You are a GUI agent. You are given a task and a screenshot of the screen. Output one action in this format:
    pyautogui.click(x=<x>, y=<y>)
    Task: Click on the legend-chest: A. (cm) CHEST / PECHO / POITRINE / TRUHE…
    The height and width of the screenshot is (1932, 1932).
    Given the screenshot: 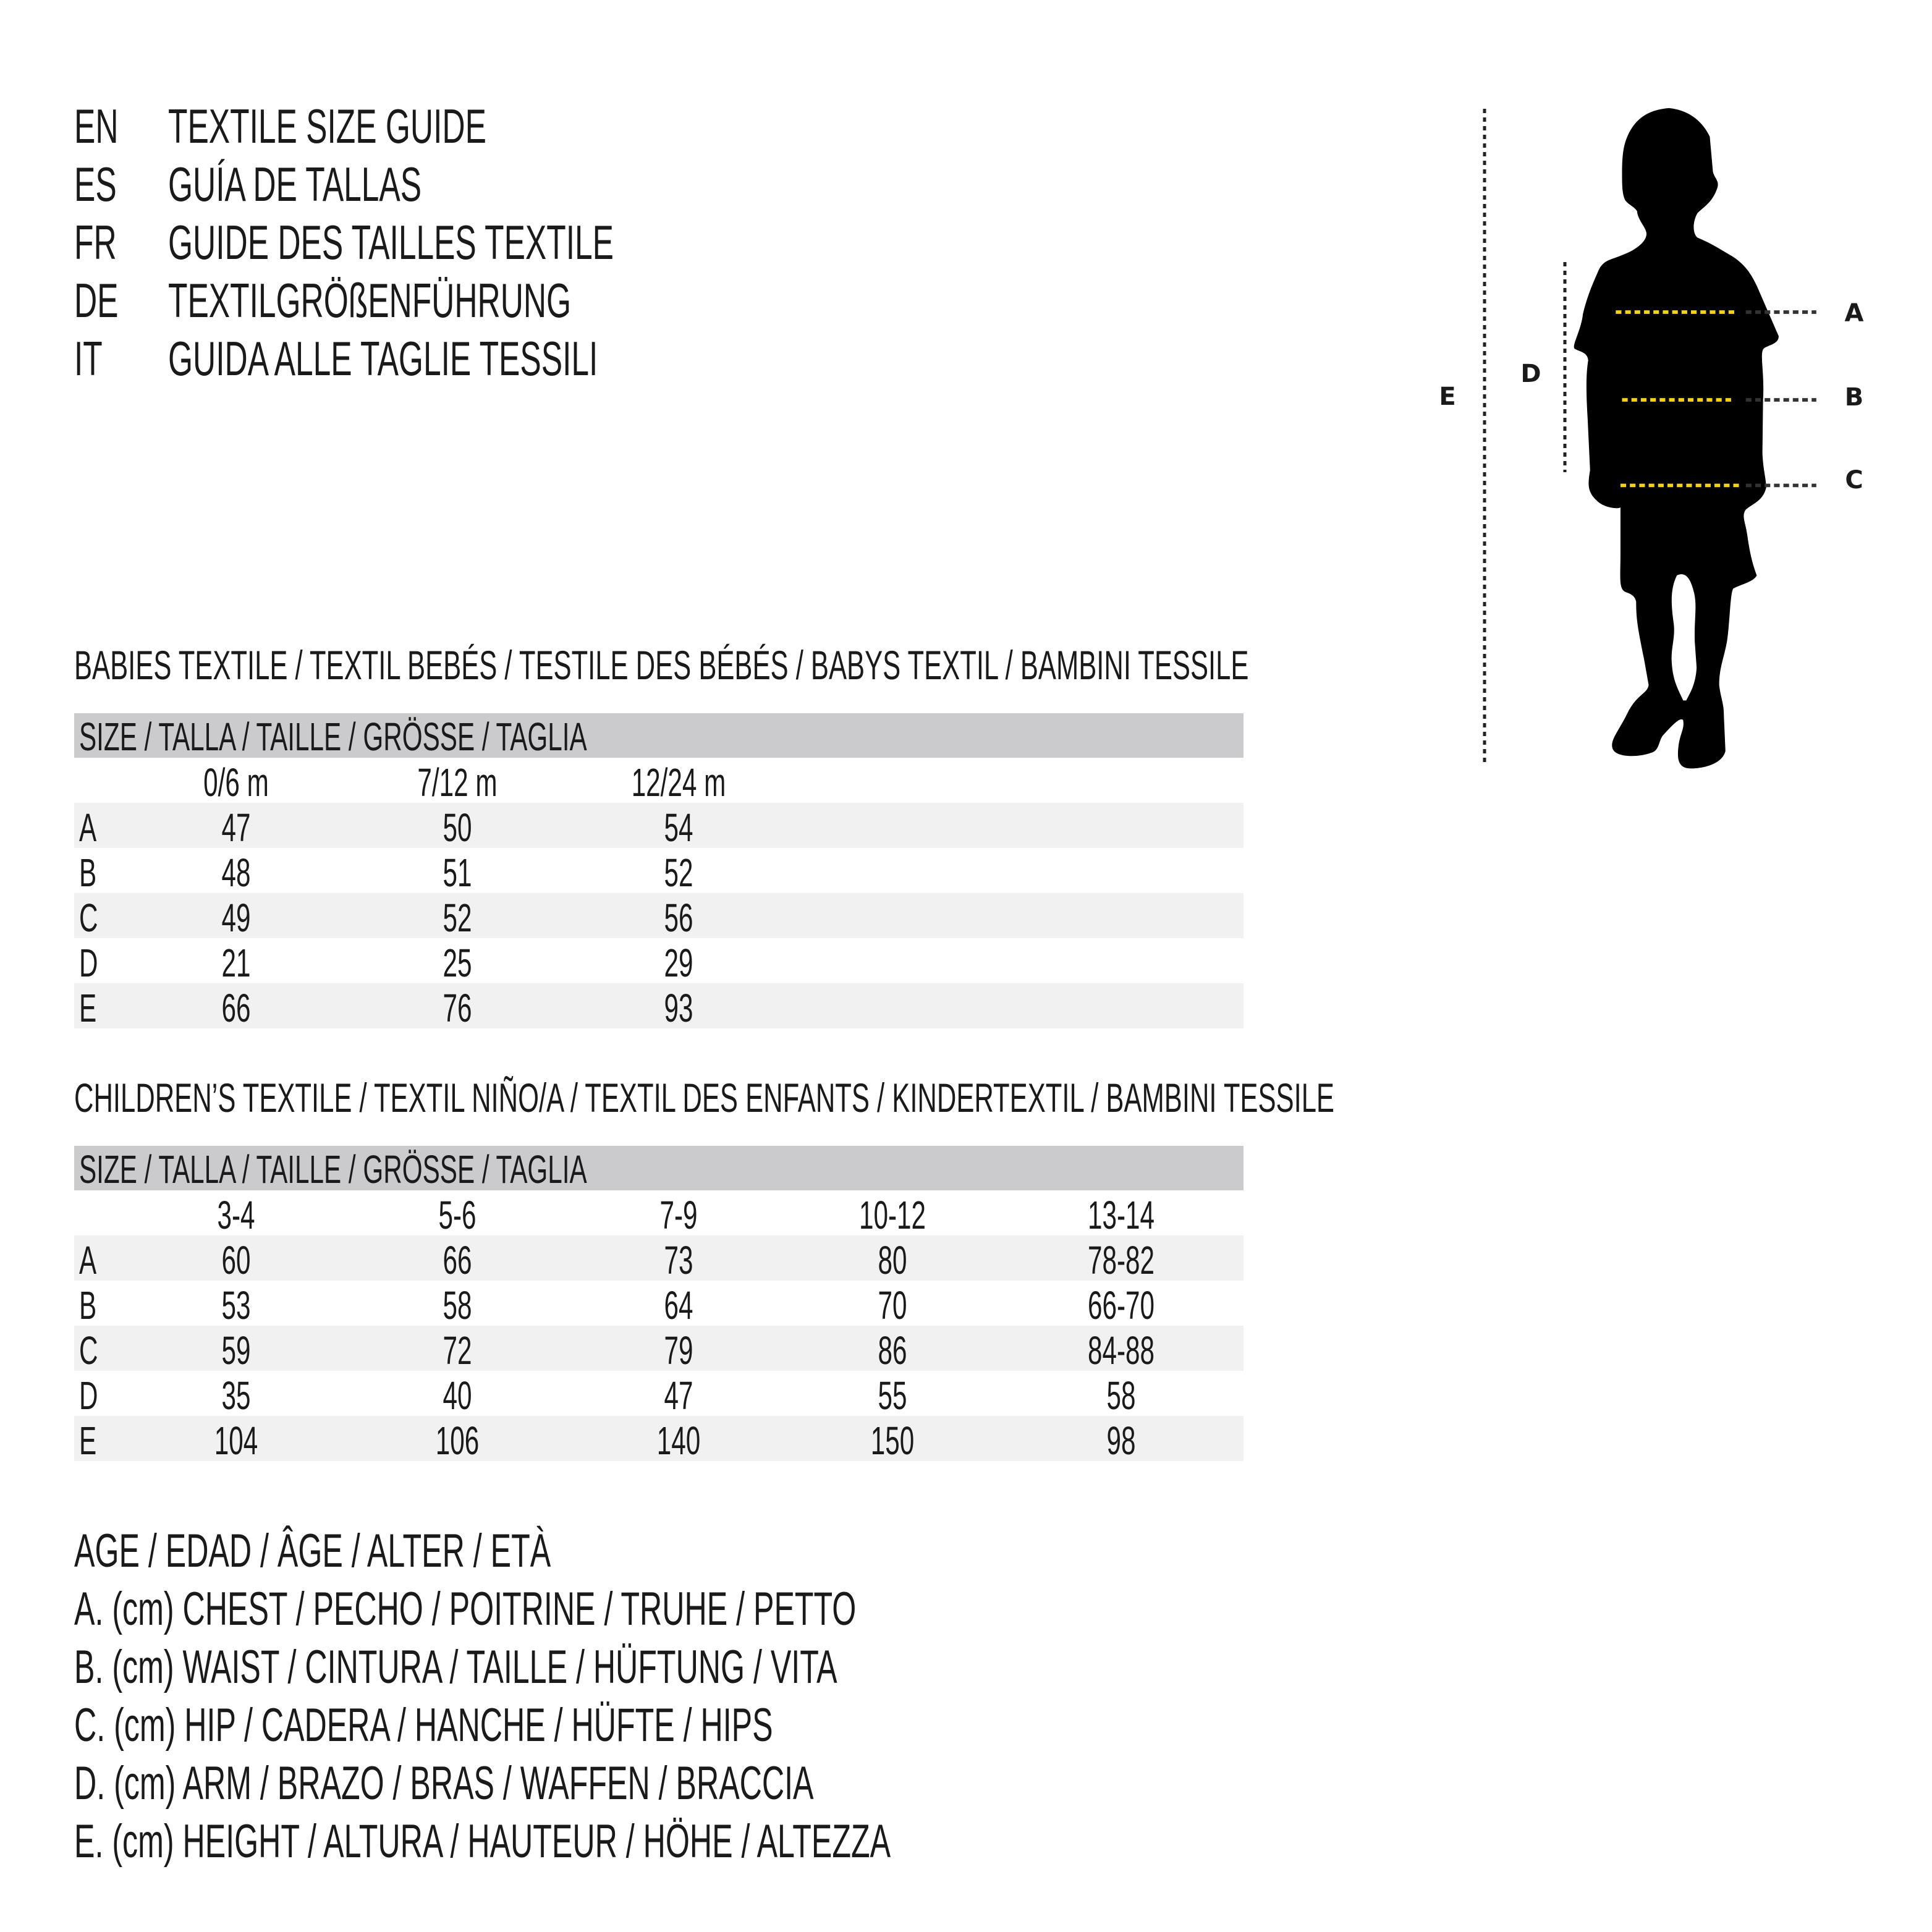 What is the action you would take?
    pyautogui.click(x=666, y=1609)
    